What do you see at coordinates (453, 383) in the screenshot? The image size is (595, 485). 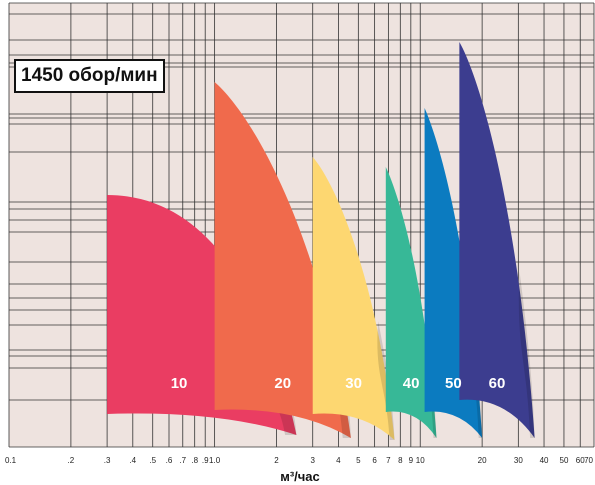 I see `curve-label-50: 50` at bounding box center [453, 383].